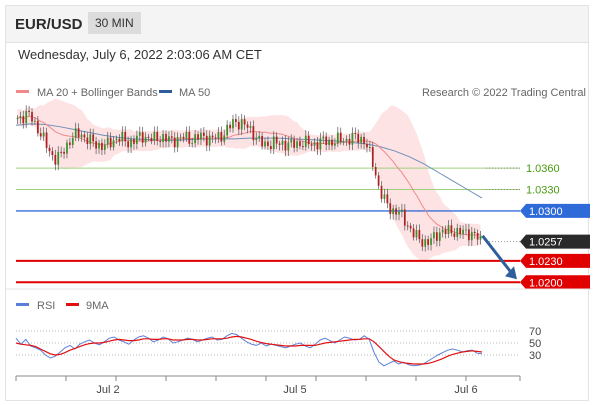  I want to click on legend-swatch-9ma, so click(72, 304).